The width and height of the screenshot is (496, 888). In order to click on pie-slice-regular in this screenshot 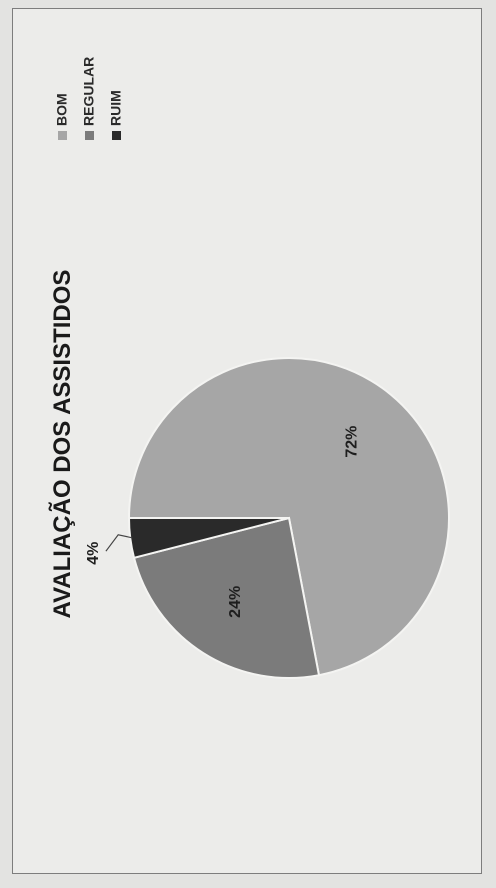, I will do `click(226, 597)`.